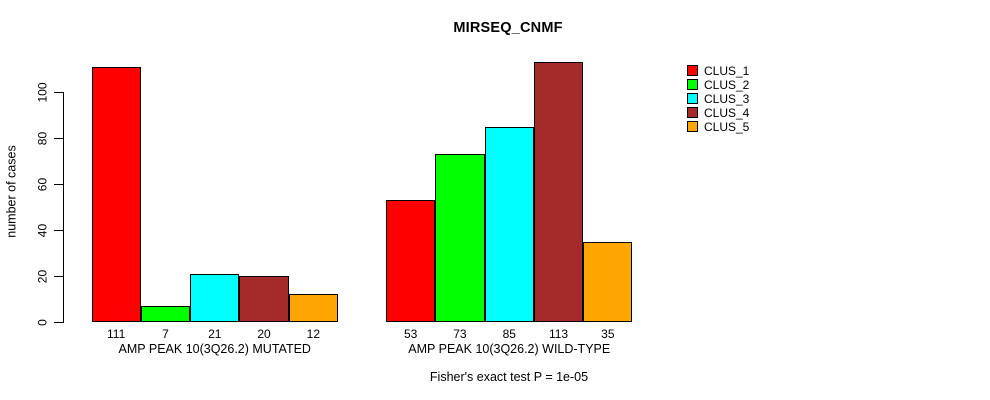 The image size is (990, 400). What do you see at coordinates (727, 127) in the screenshot?
I see `legend-item-label: CLUS_5` at bounding box center [727, 127].